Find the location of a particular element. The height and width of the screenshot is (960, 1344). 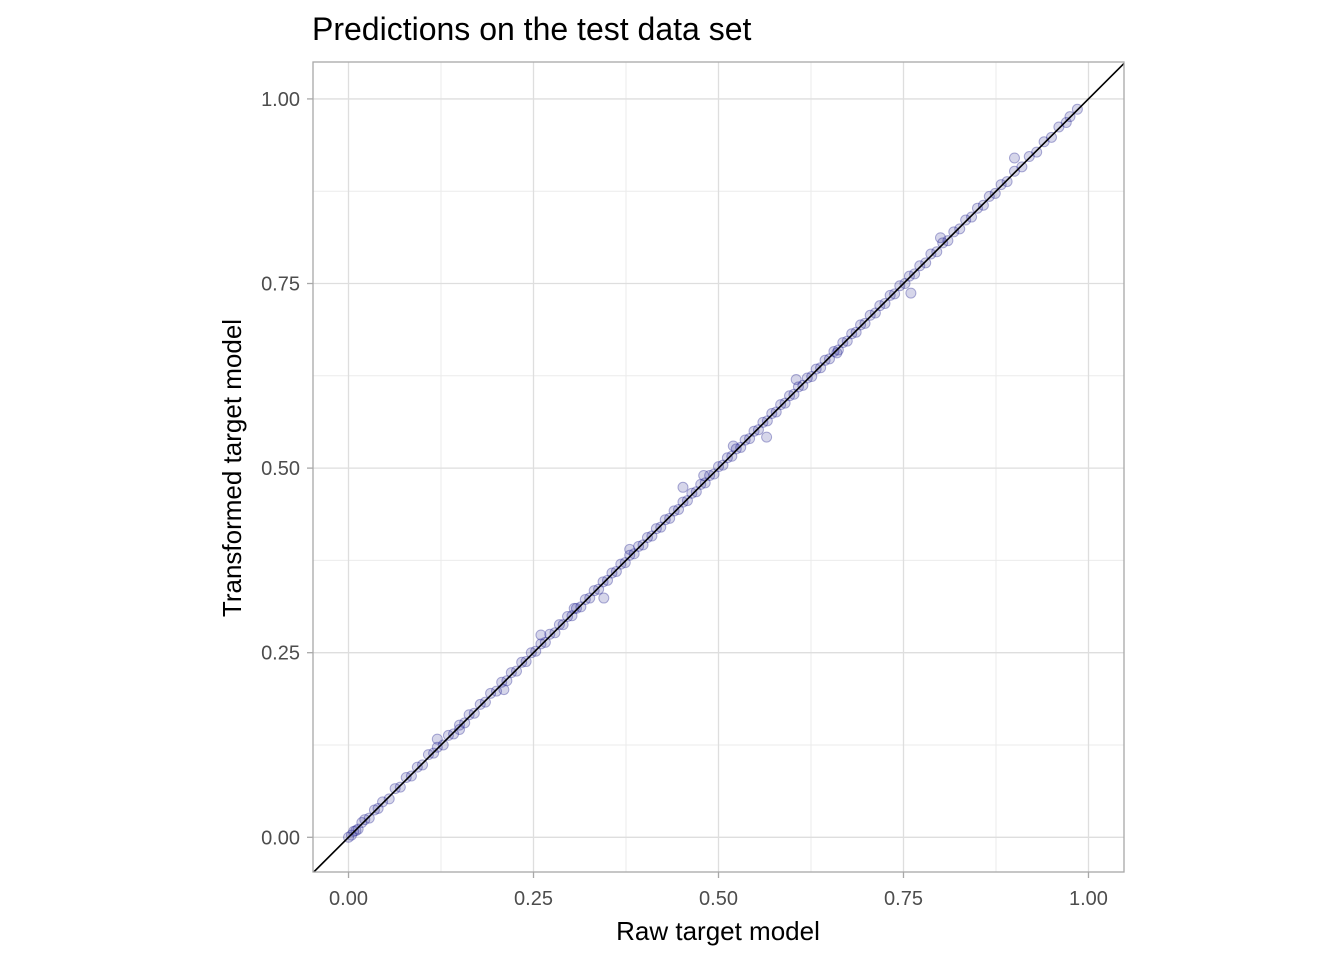

y-tick-label: 0.75 is located at coordinates (280, 285).